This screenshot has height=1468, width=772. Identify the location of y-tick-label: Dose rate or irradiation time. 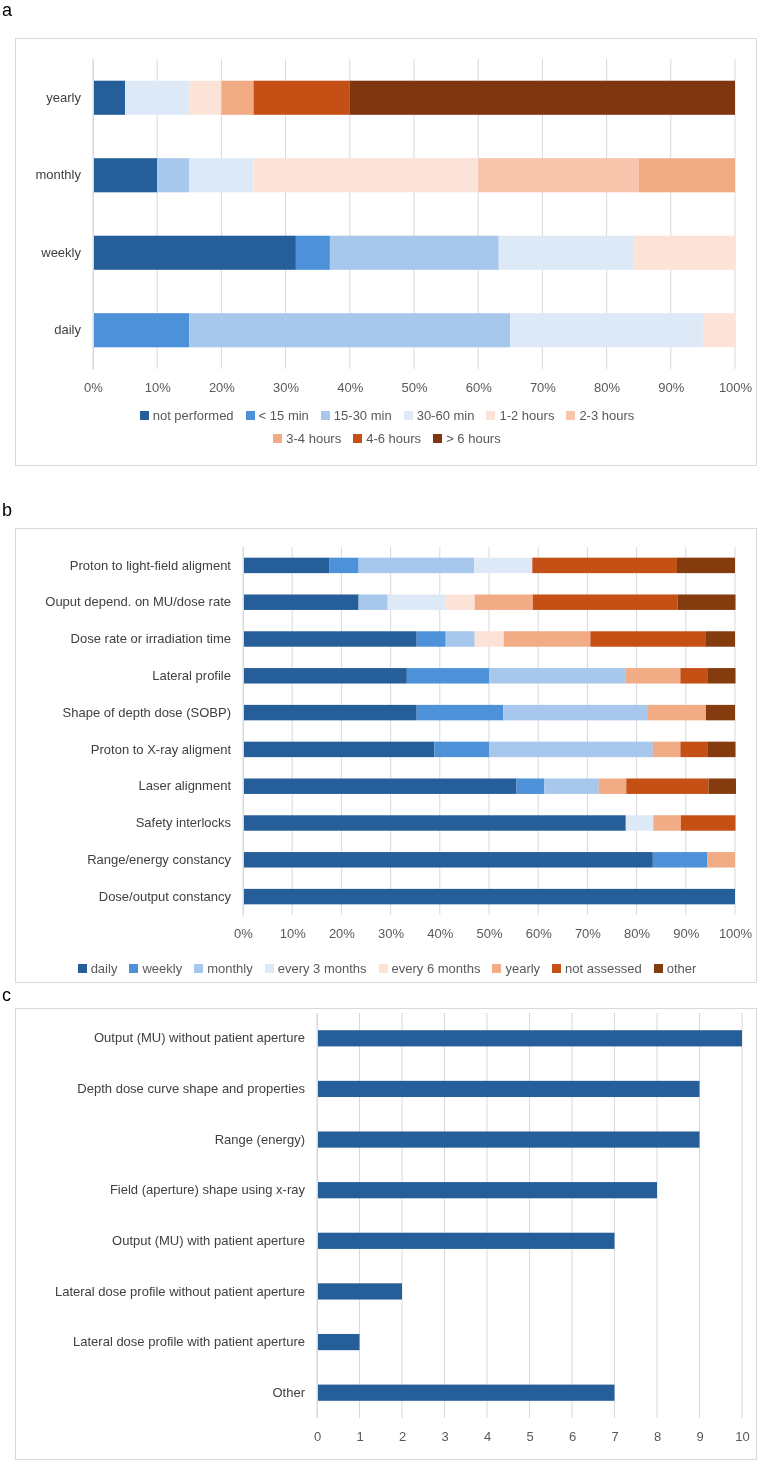
(150, 639).